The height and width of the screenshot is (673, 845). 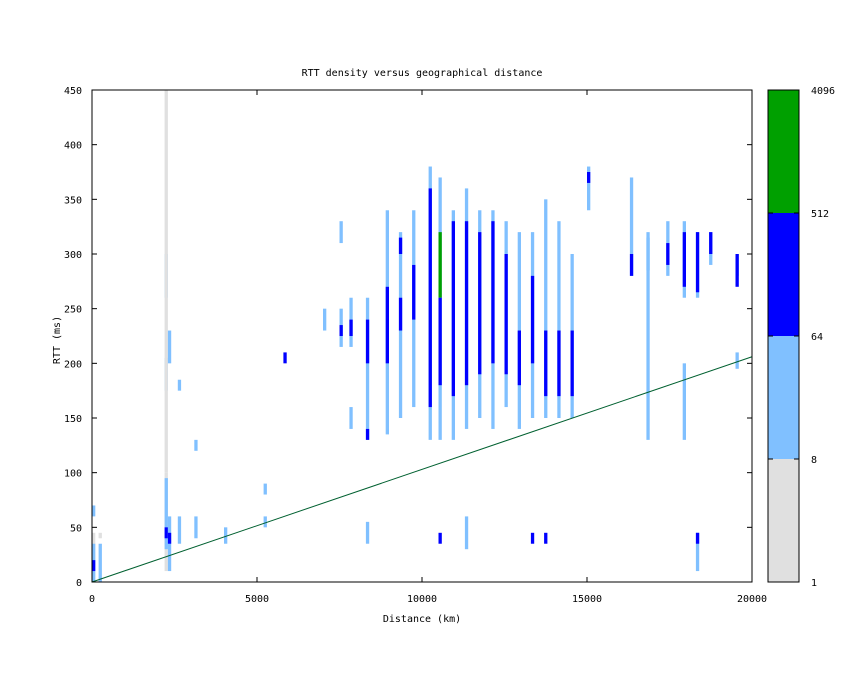 I want to click on x-tick-label: 15000, so click(x=587, y=599).